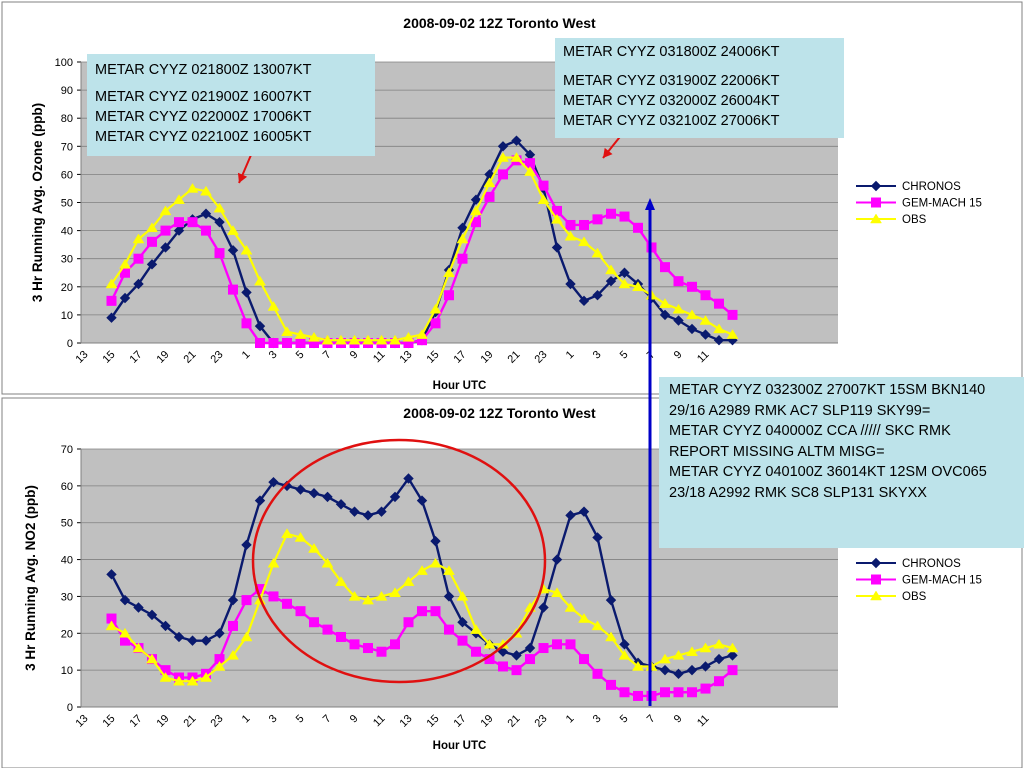 The height and width of the screenshot is (768, 1024). Describe the element at coordinates (608, 152) in the screenshot. I see `arrow-head` at that location.